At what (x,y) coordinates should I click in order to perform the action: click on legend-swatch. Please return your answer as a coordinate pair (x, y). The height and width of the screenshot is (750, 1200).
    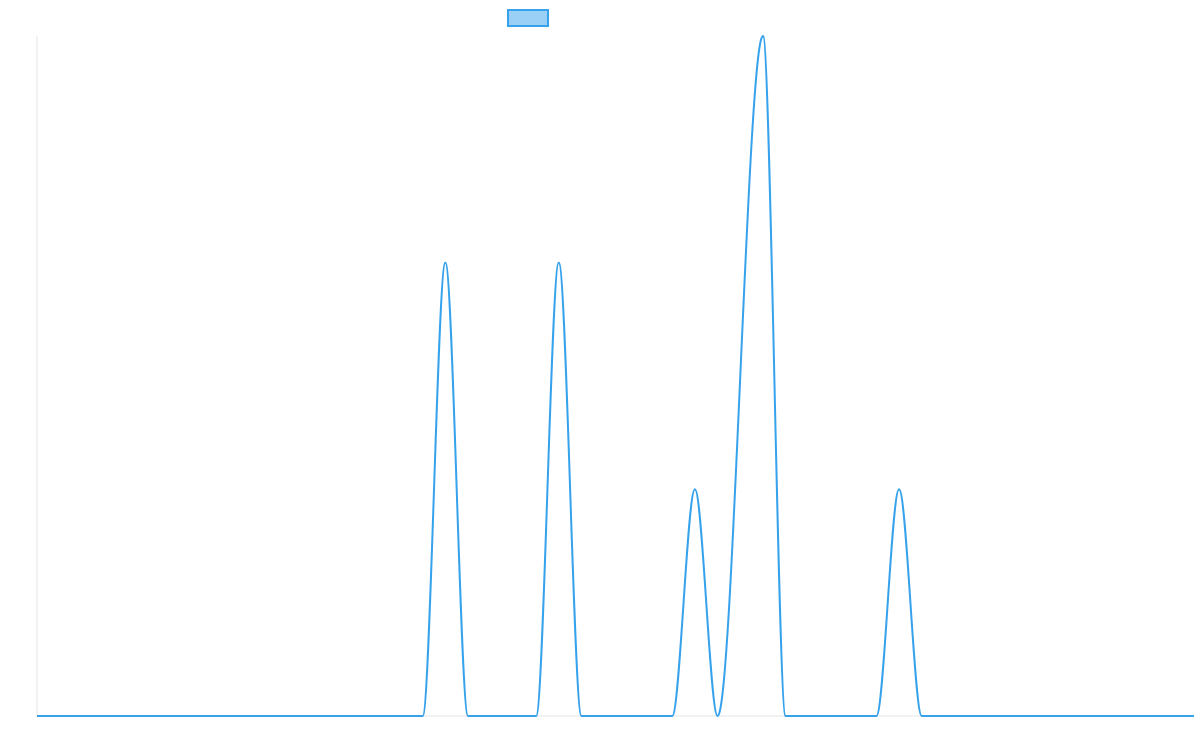
    Looking at the image, I should click on (528, 18).